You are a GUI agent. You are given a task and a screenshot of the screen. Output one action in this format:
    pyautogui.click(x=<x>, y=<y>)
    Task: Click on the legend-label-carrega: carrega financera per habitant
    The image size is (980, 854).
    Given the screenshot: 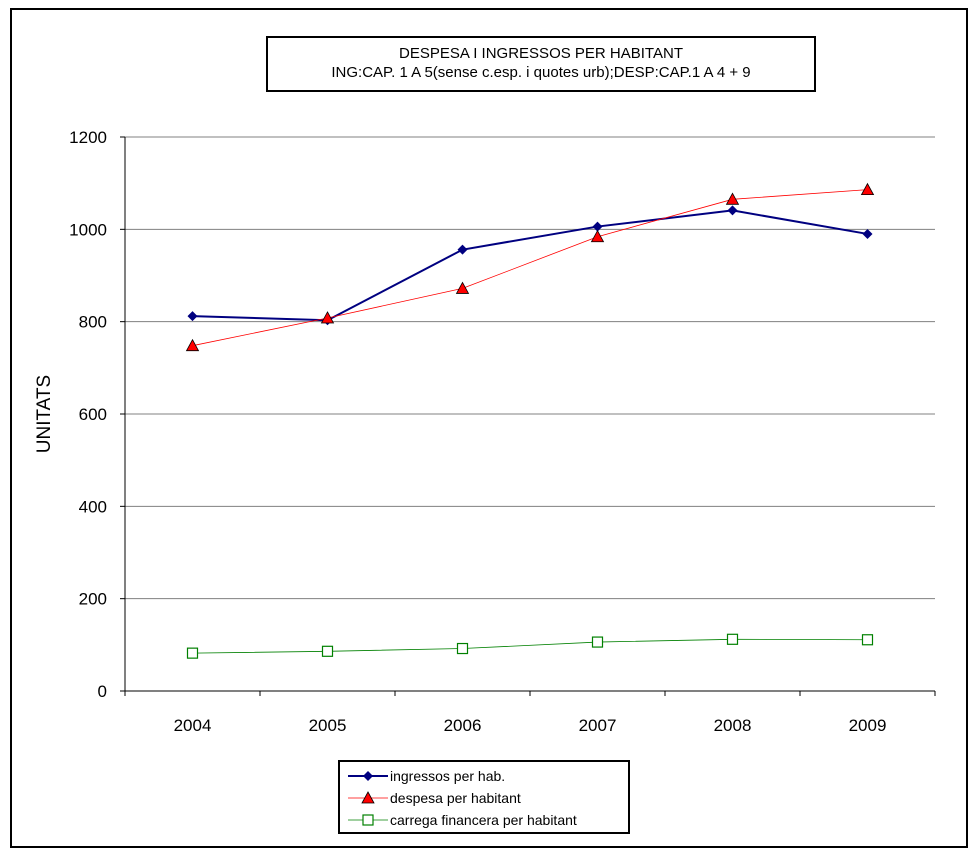 What is the action you would take?
    pyautogui.click(x=483, y=820)
    